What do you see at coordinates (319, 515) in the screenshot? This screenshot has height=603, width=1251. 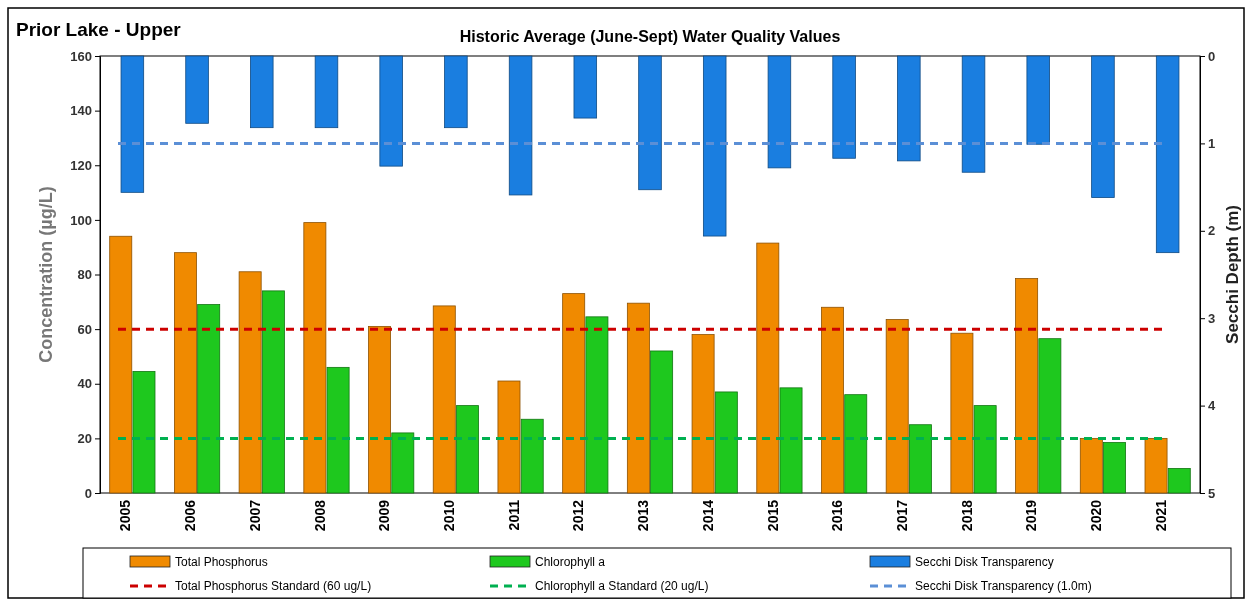 I see `x-tick-label: 2008` at bounding box center [319, 515].